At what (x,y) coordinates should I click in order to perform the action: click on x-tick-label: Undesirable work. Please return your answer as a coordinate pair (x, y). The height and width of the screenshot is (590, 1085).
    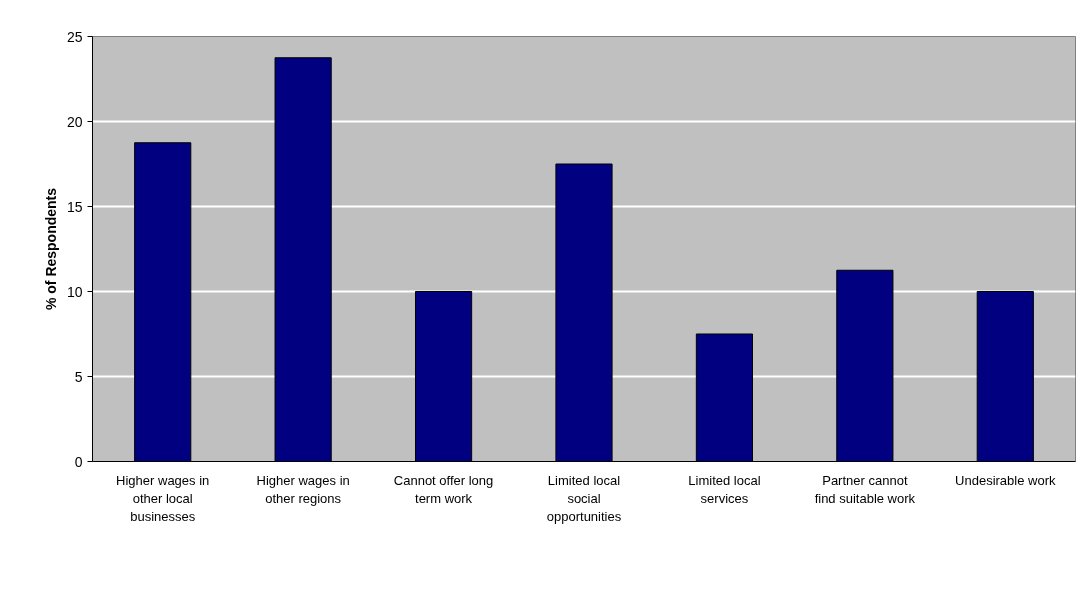
    Looking at the image, I should click on (1005, 480).